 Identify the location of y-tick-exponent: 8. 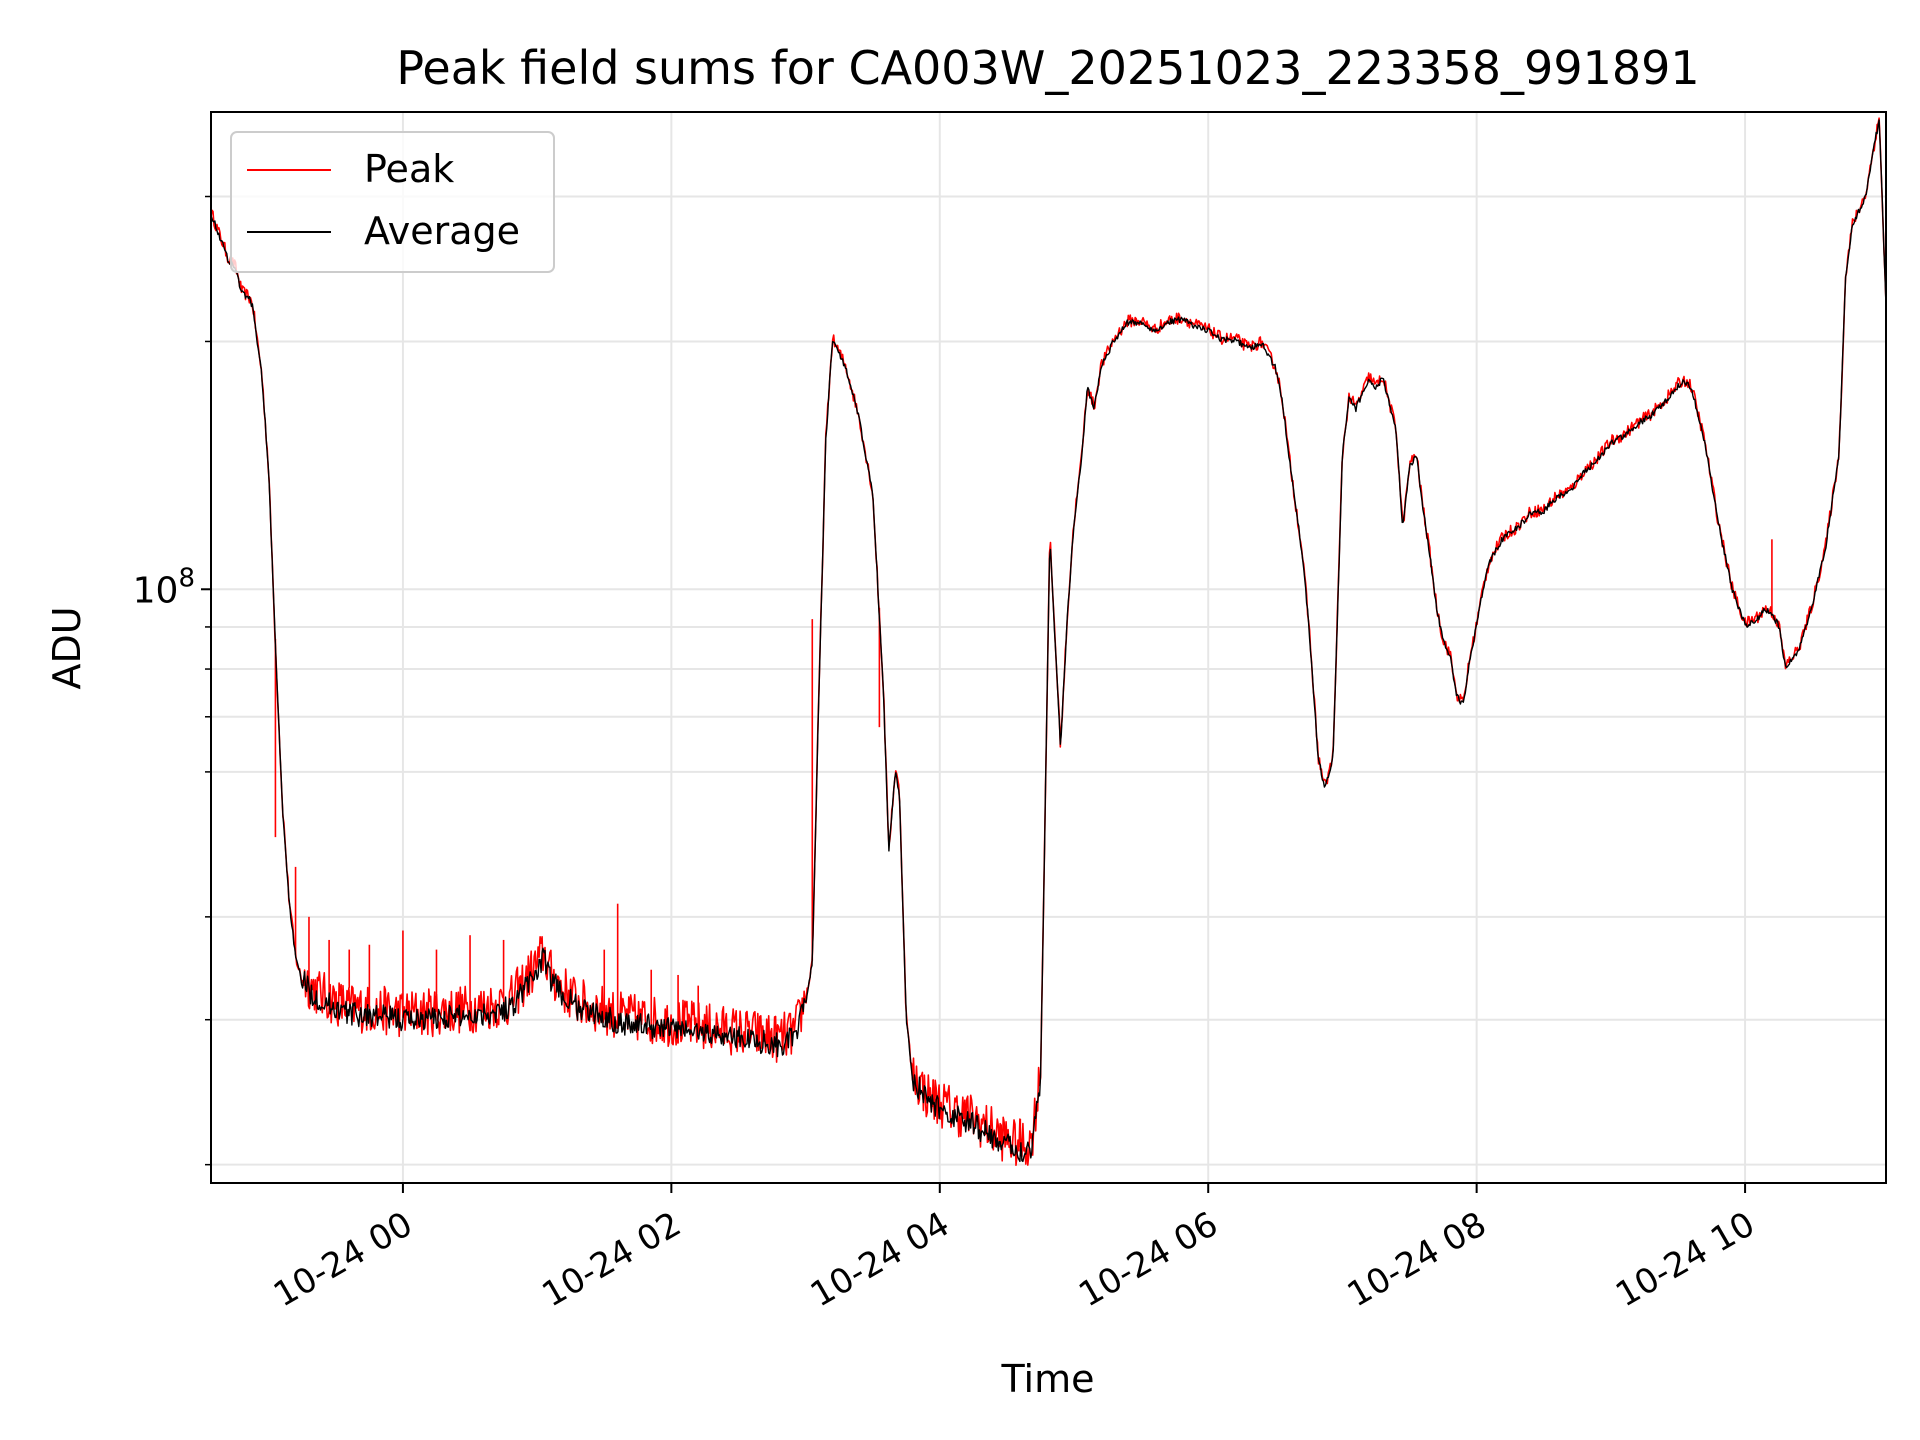
(186, 578).